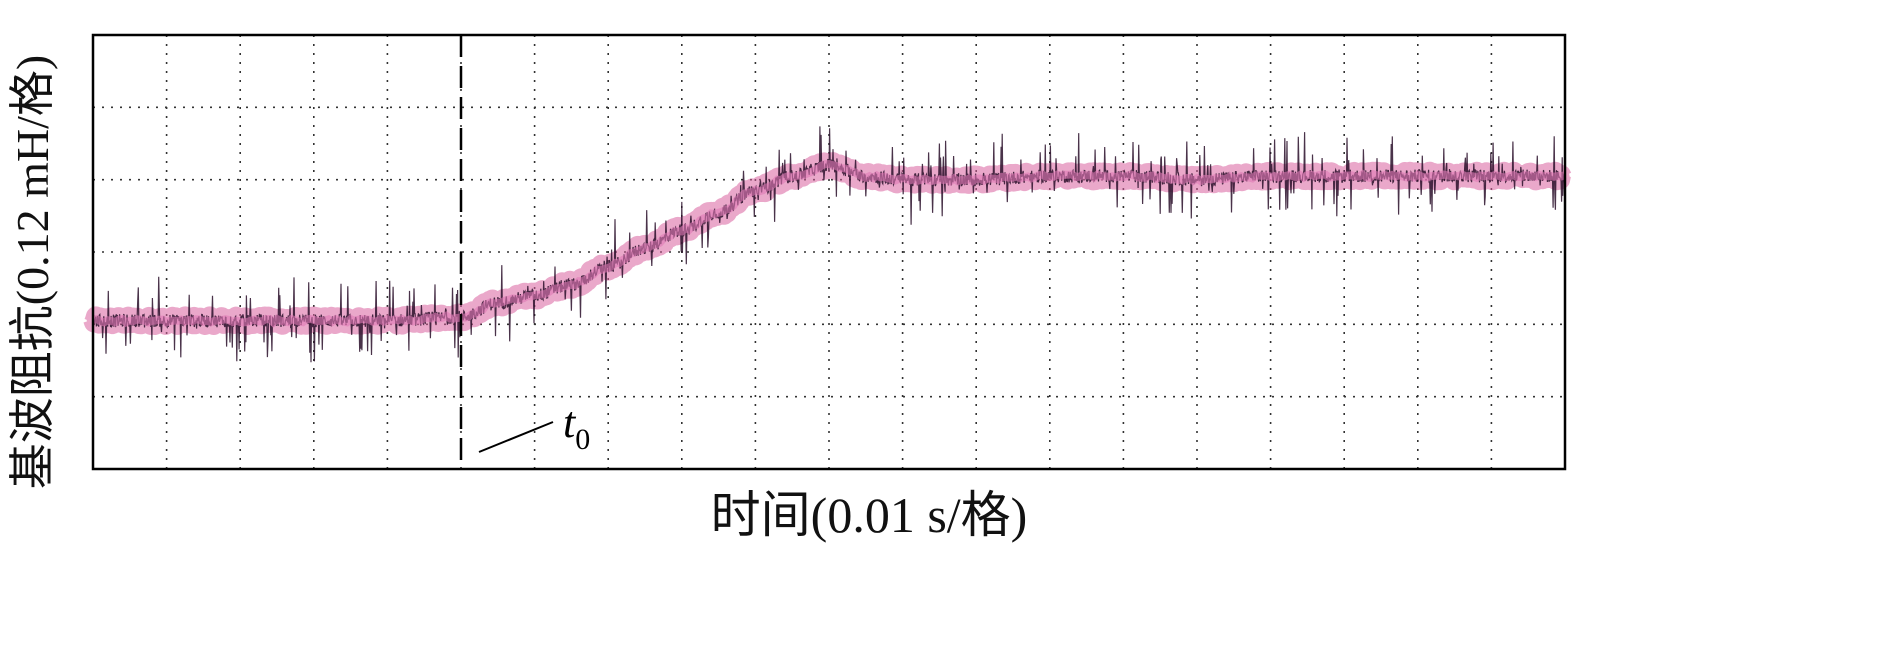 The width and height of the screenshot is (1897, 663). Describe the element at coordinates (516, 437) in the screenshot. I see `t0-pointer-line` at that location.